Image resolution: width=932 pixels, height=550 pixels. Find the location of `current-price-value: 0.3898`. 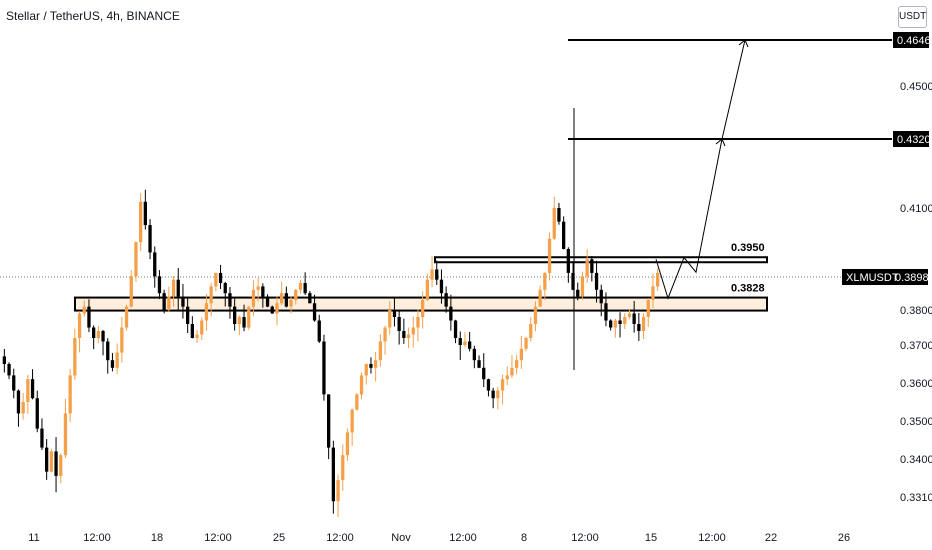

current-price-value: 0.3898 is located at coordinates (912, 278).